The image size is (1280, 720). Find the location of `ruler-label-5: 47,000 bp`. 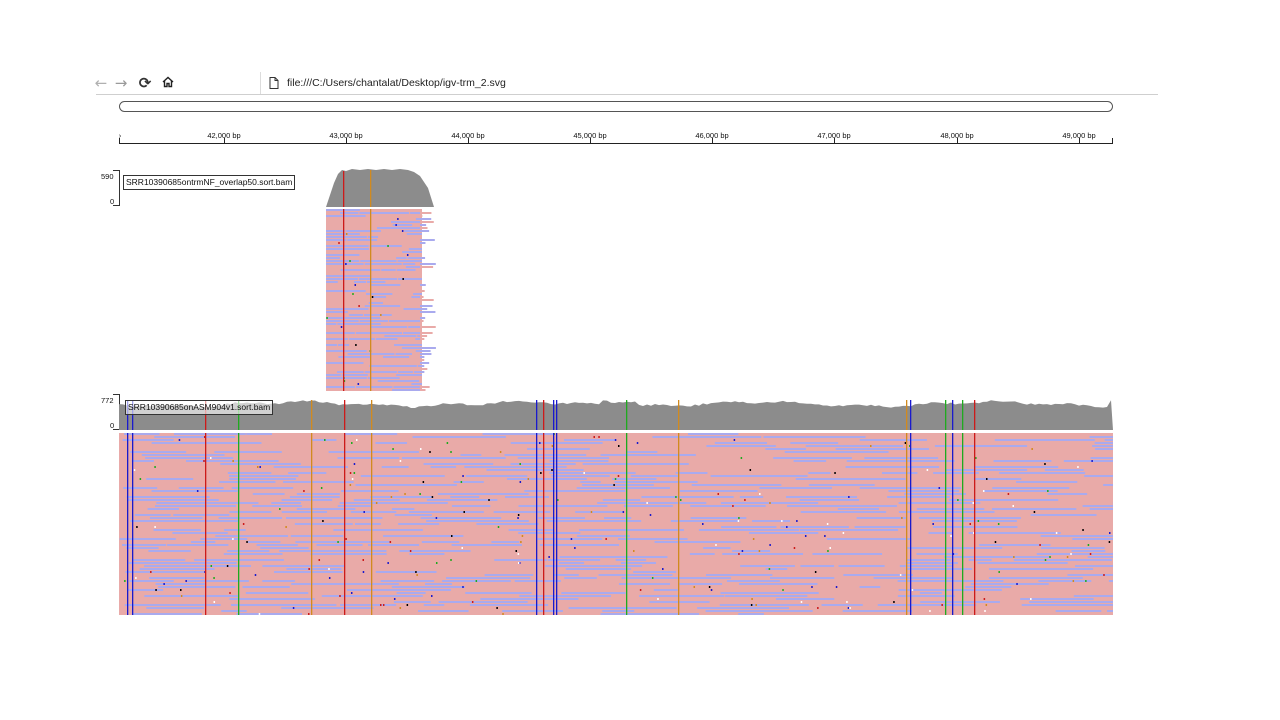

ruler-label-5: 47,000 bp is located at coordinates (834, 135).